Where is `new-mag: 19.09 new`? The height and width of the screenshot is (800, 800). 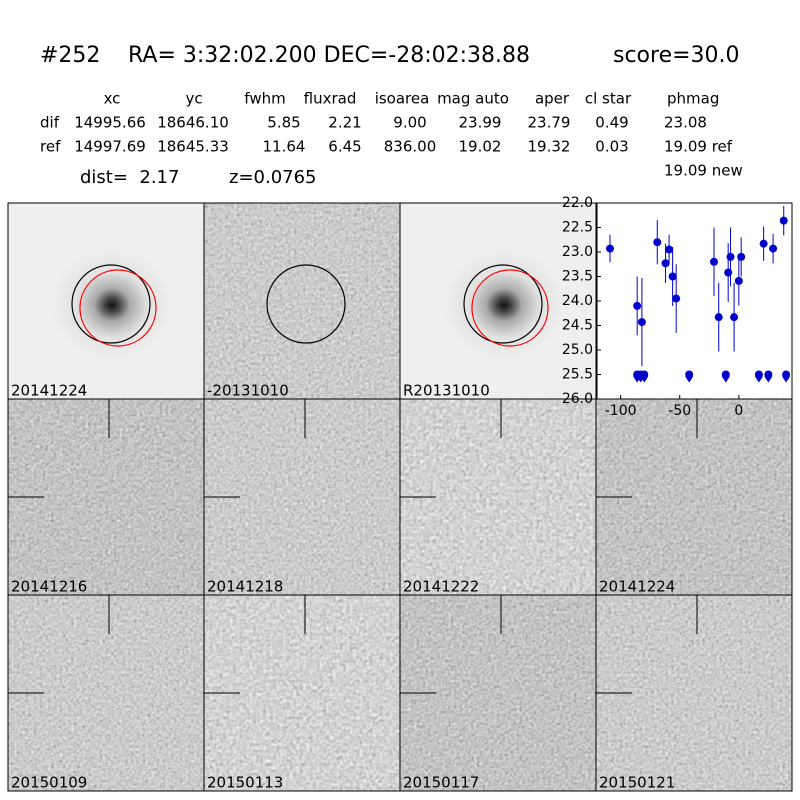
new-mag: 19.09 new is located at coordinates (703, 171).